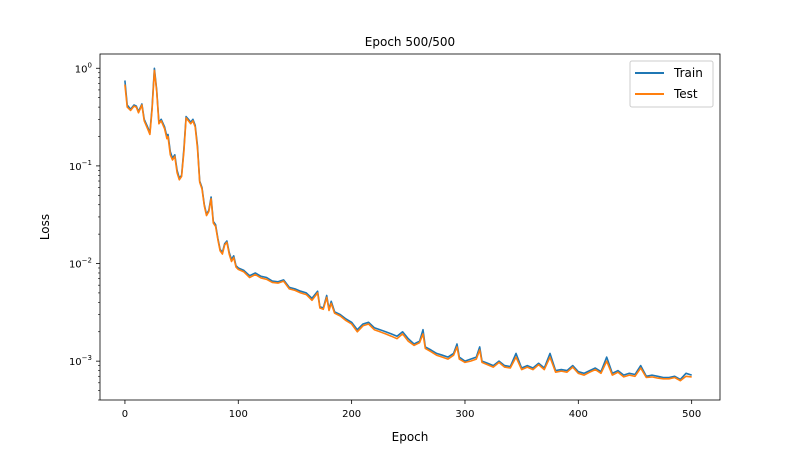 This screenshot has height=450, width=800. Describe the element at coordinates (410, 437) in the screenshot. I see `x-axis-title: Epoch` at that location.